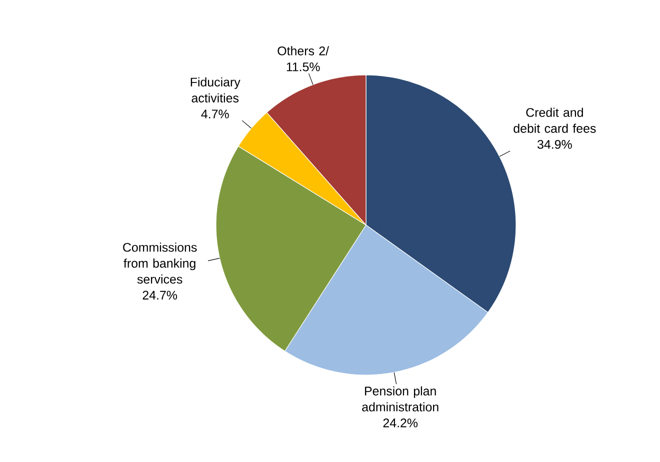 The image size is (660, 462). I want to click on data-label: 4.7%, so click(215, 114).